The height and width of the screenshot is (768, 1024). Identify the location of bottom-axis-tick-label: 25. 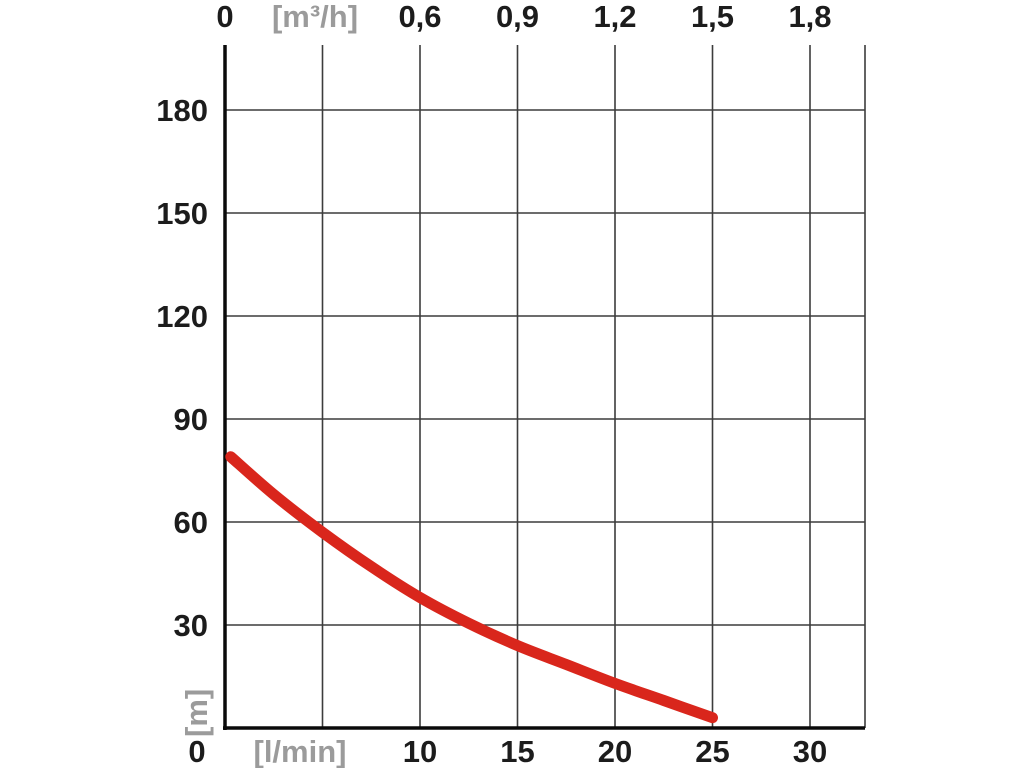
(712, 751).